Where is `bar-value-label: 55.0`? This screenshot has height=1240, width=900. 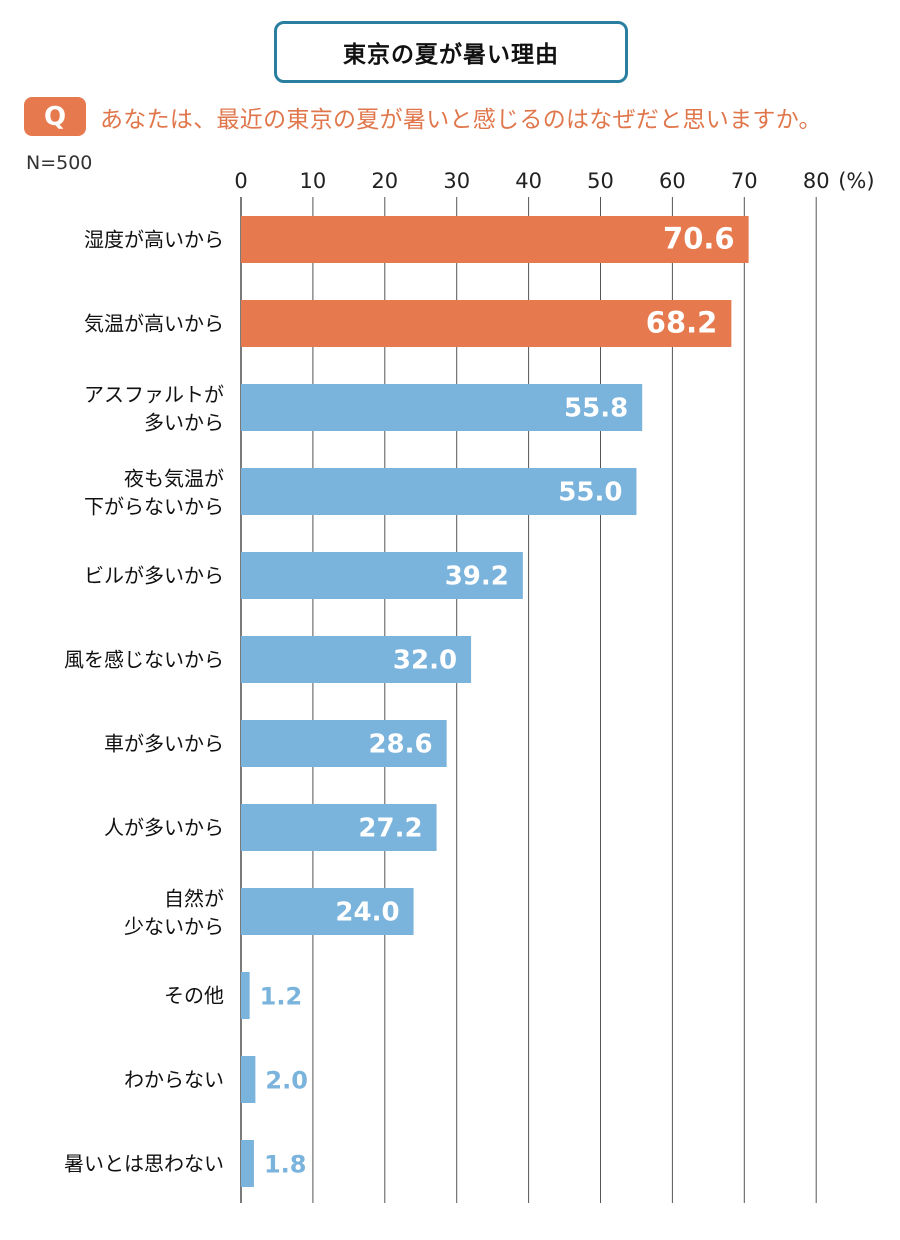
bar-value-label: 55.0 is located at coordinates (590, 493).